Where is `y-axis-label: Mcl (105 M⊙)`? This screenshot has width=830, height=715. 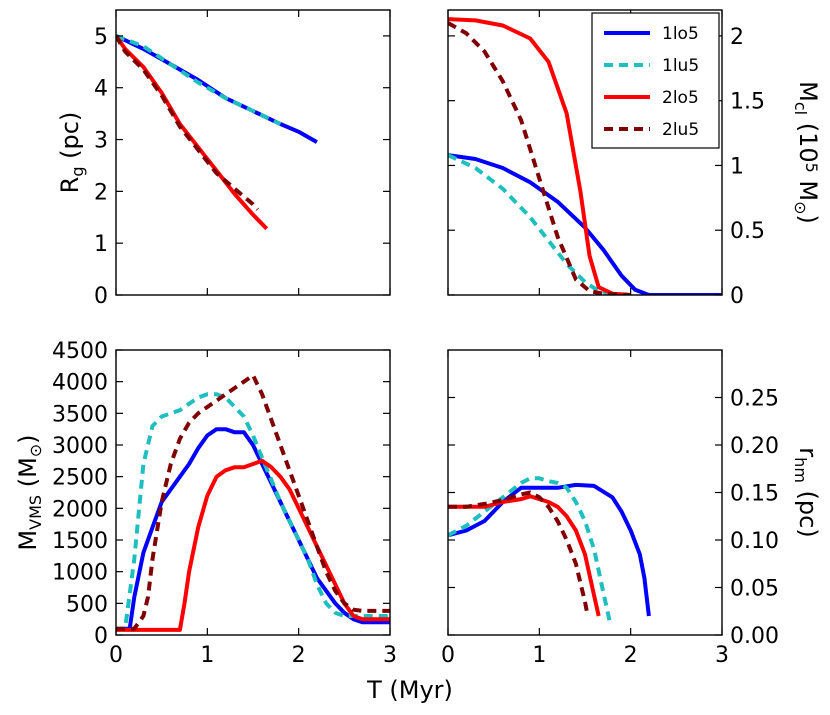
y-axis-label: Mcl (105 M⊙) is located at coordinates (806, 152).